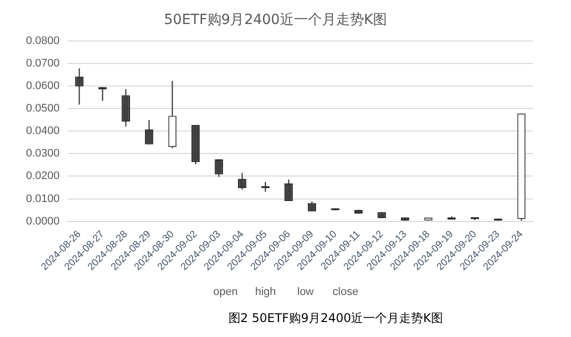 This screenshot has height=337, width=571. What do you see at coordinates (43, 63) in the screenshot?
I see `y-tick-label: 0.0700` at bounding box center [43, 63].